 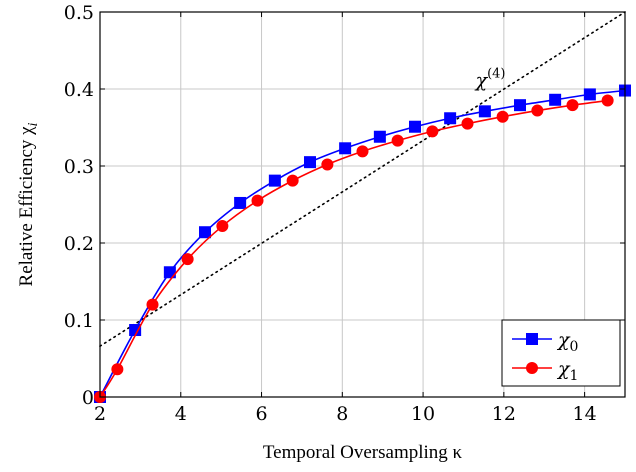 I want to click on x-tick-label: 12, so click(x=504, y=414).